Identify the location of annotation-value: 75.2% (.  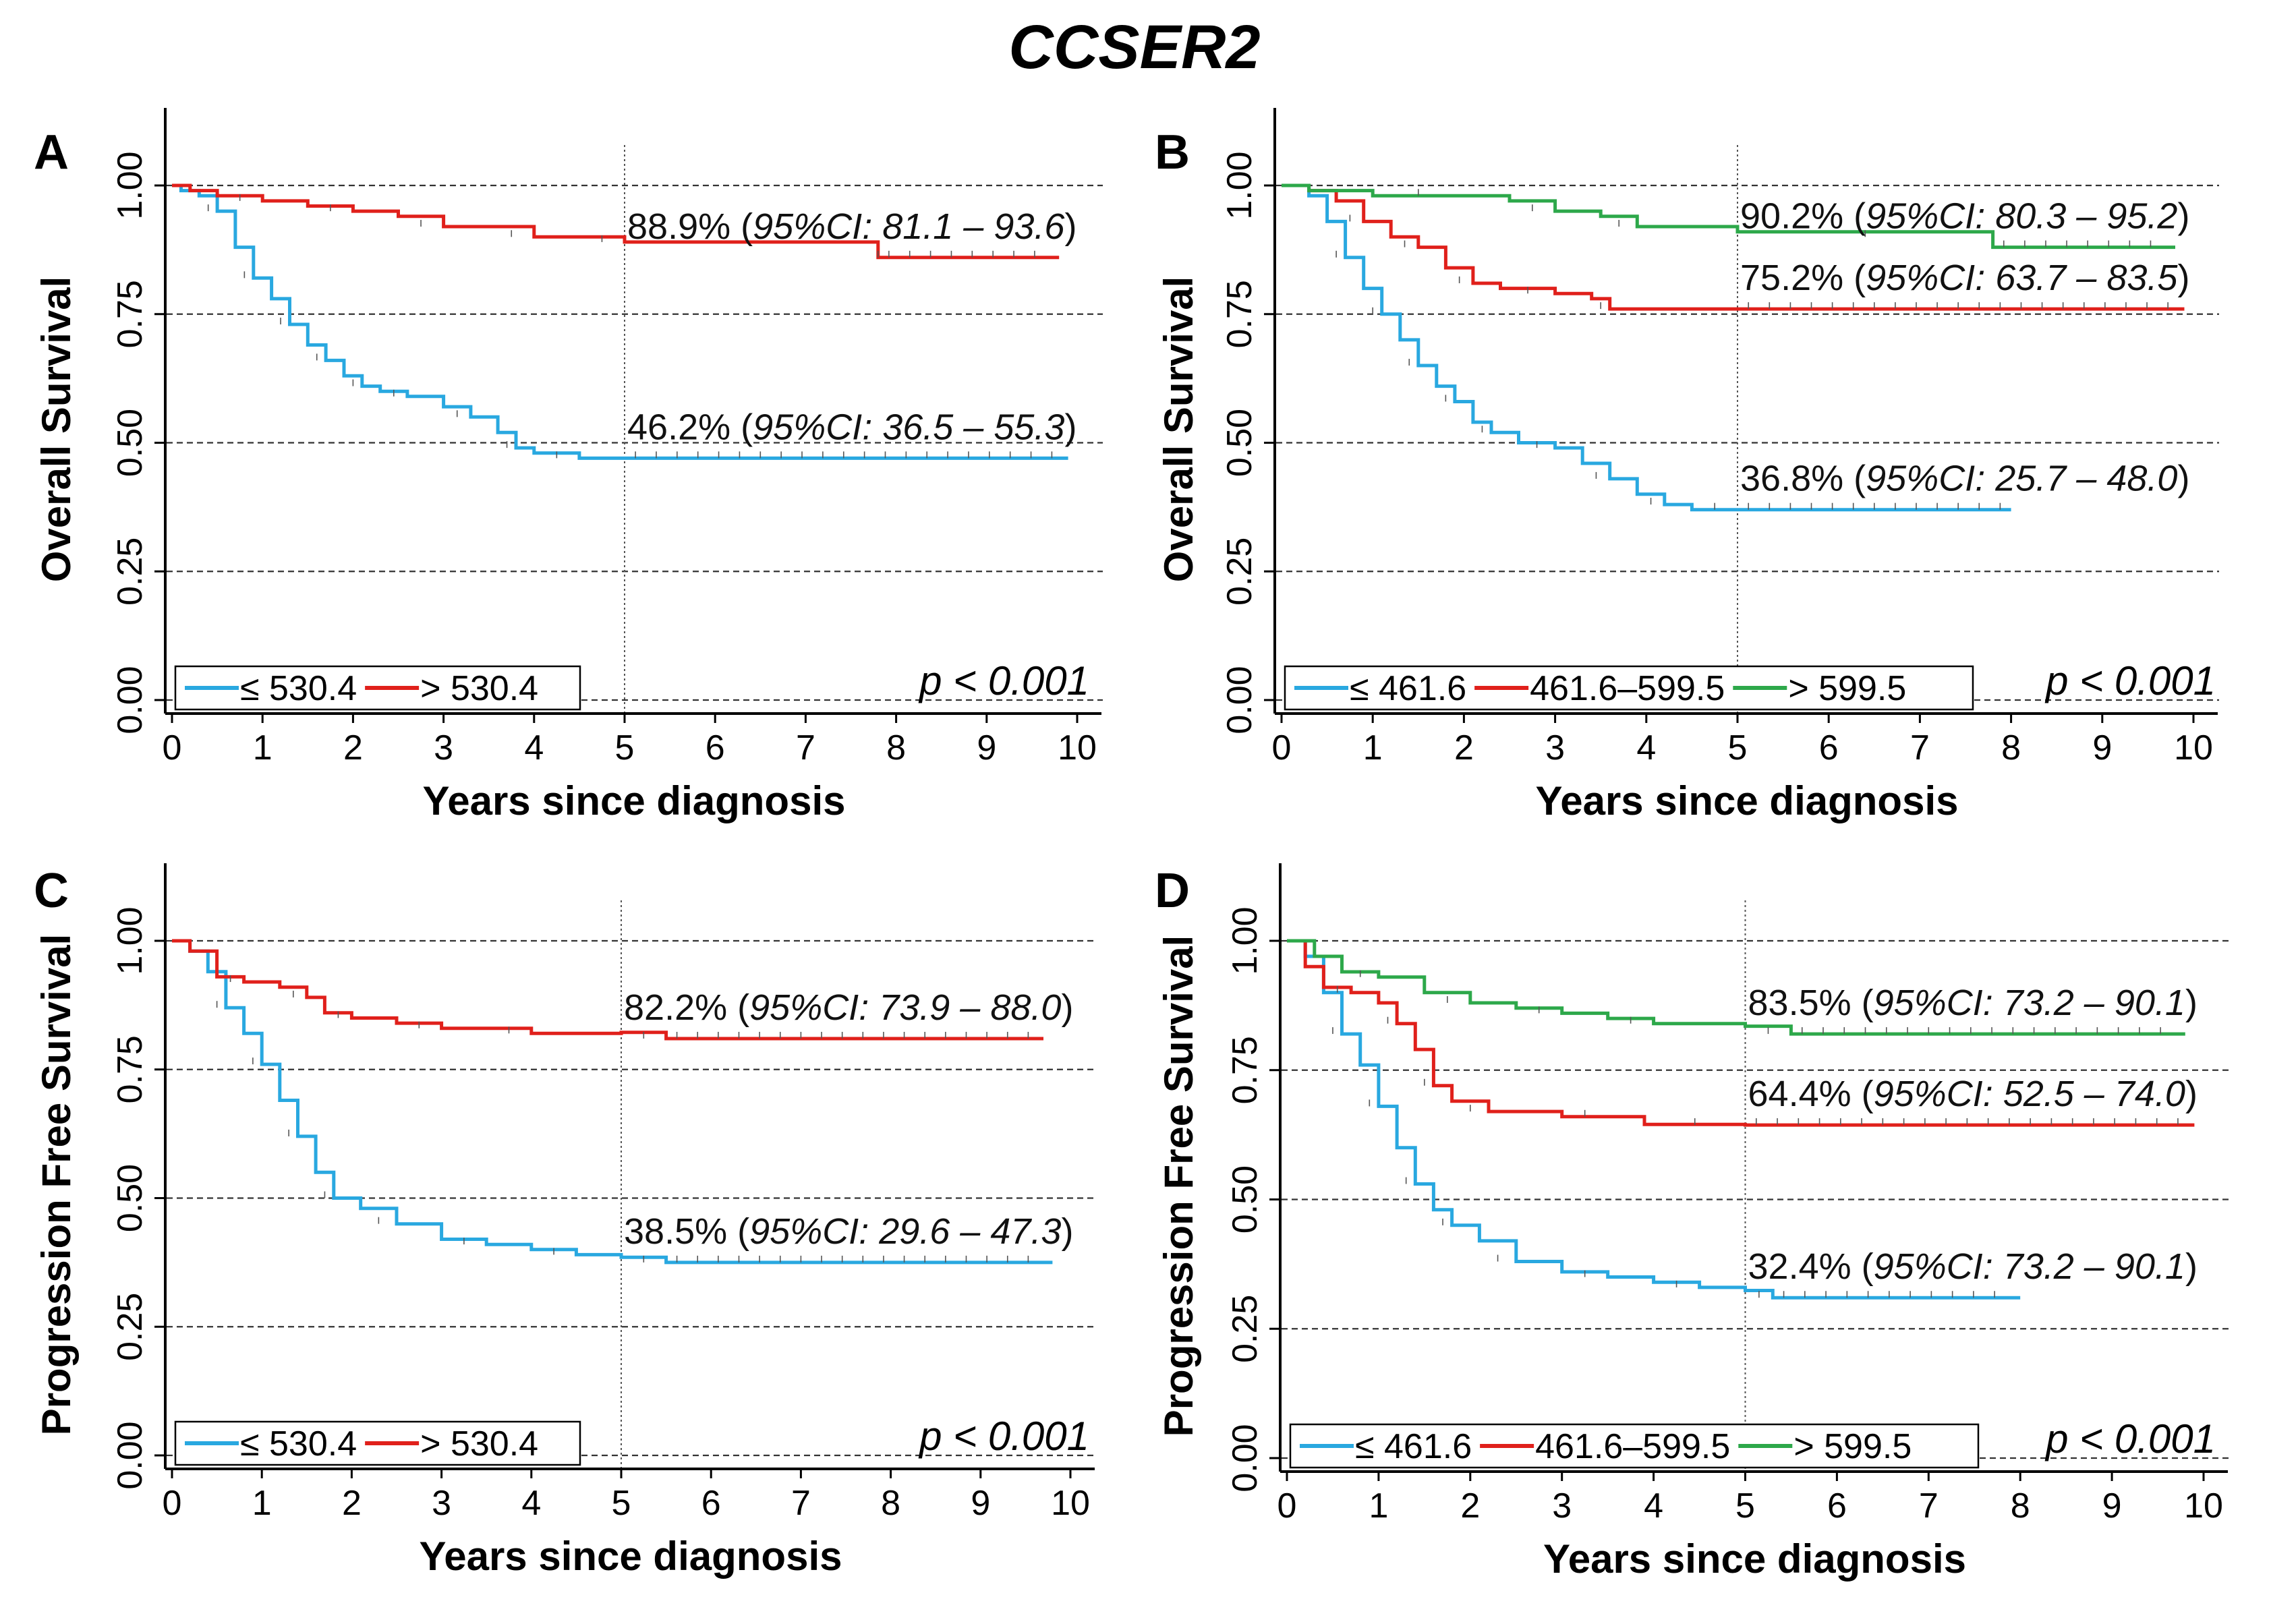
(1803, 278).